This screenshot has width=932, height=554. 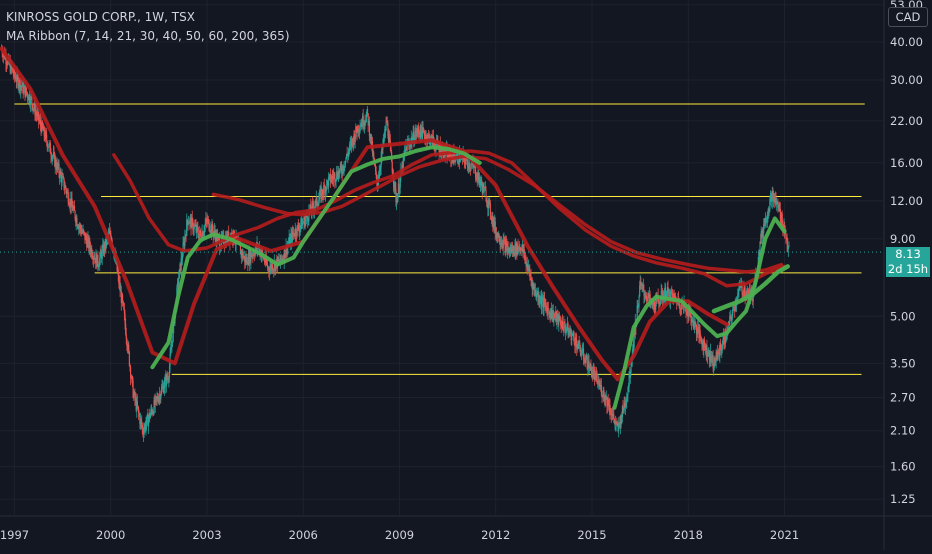 What do you see at coordinates (908, 17) in the screenshot?
I see `currency-label: CAD` at bounding box center [908, 17].